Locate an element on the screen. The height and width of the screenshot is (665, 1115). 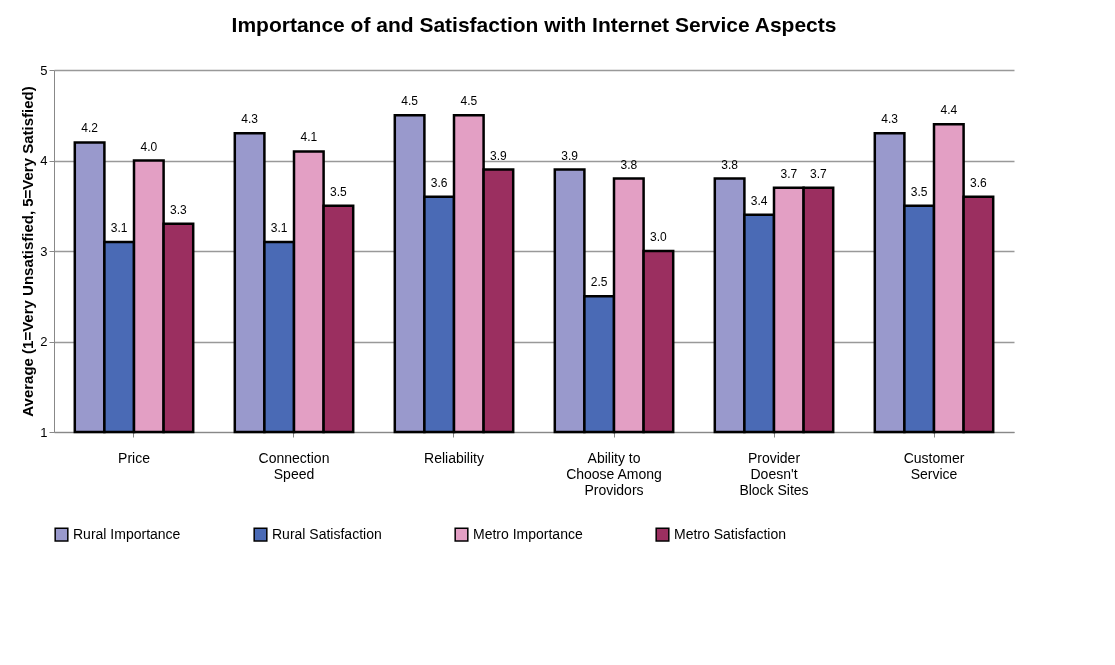
y-tick-label: 3 is located at coordinates (44, 251).